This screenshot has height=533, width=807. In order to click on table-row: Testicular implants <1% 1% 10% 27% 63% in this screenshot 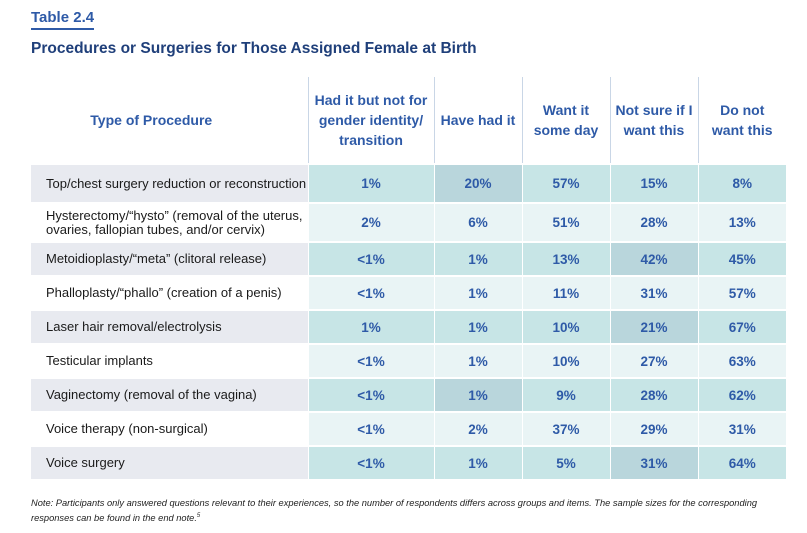, I will do `click(408, 360)`.